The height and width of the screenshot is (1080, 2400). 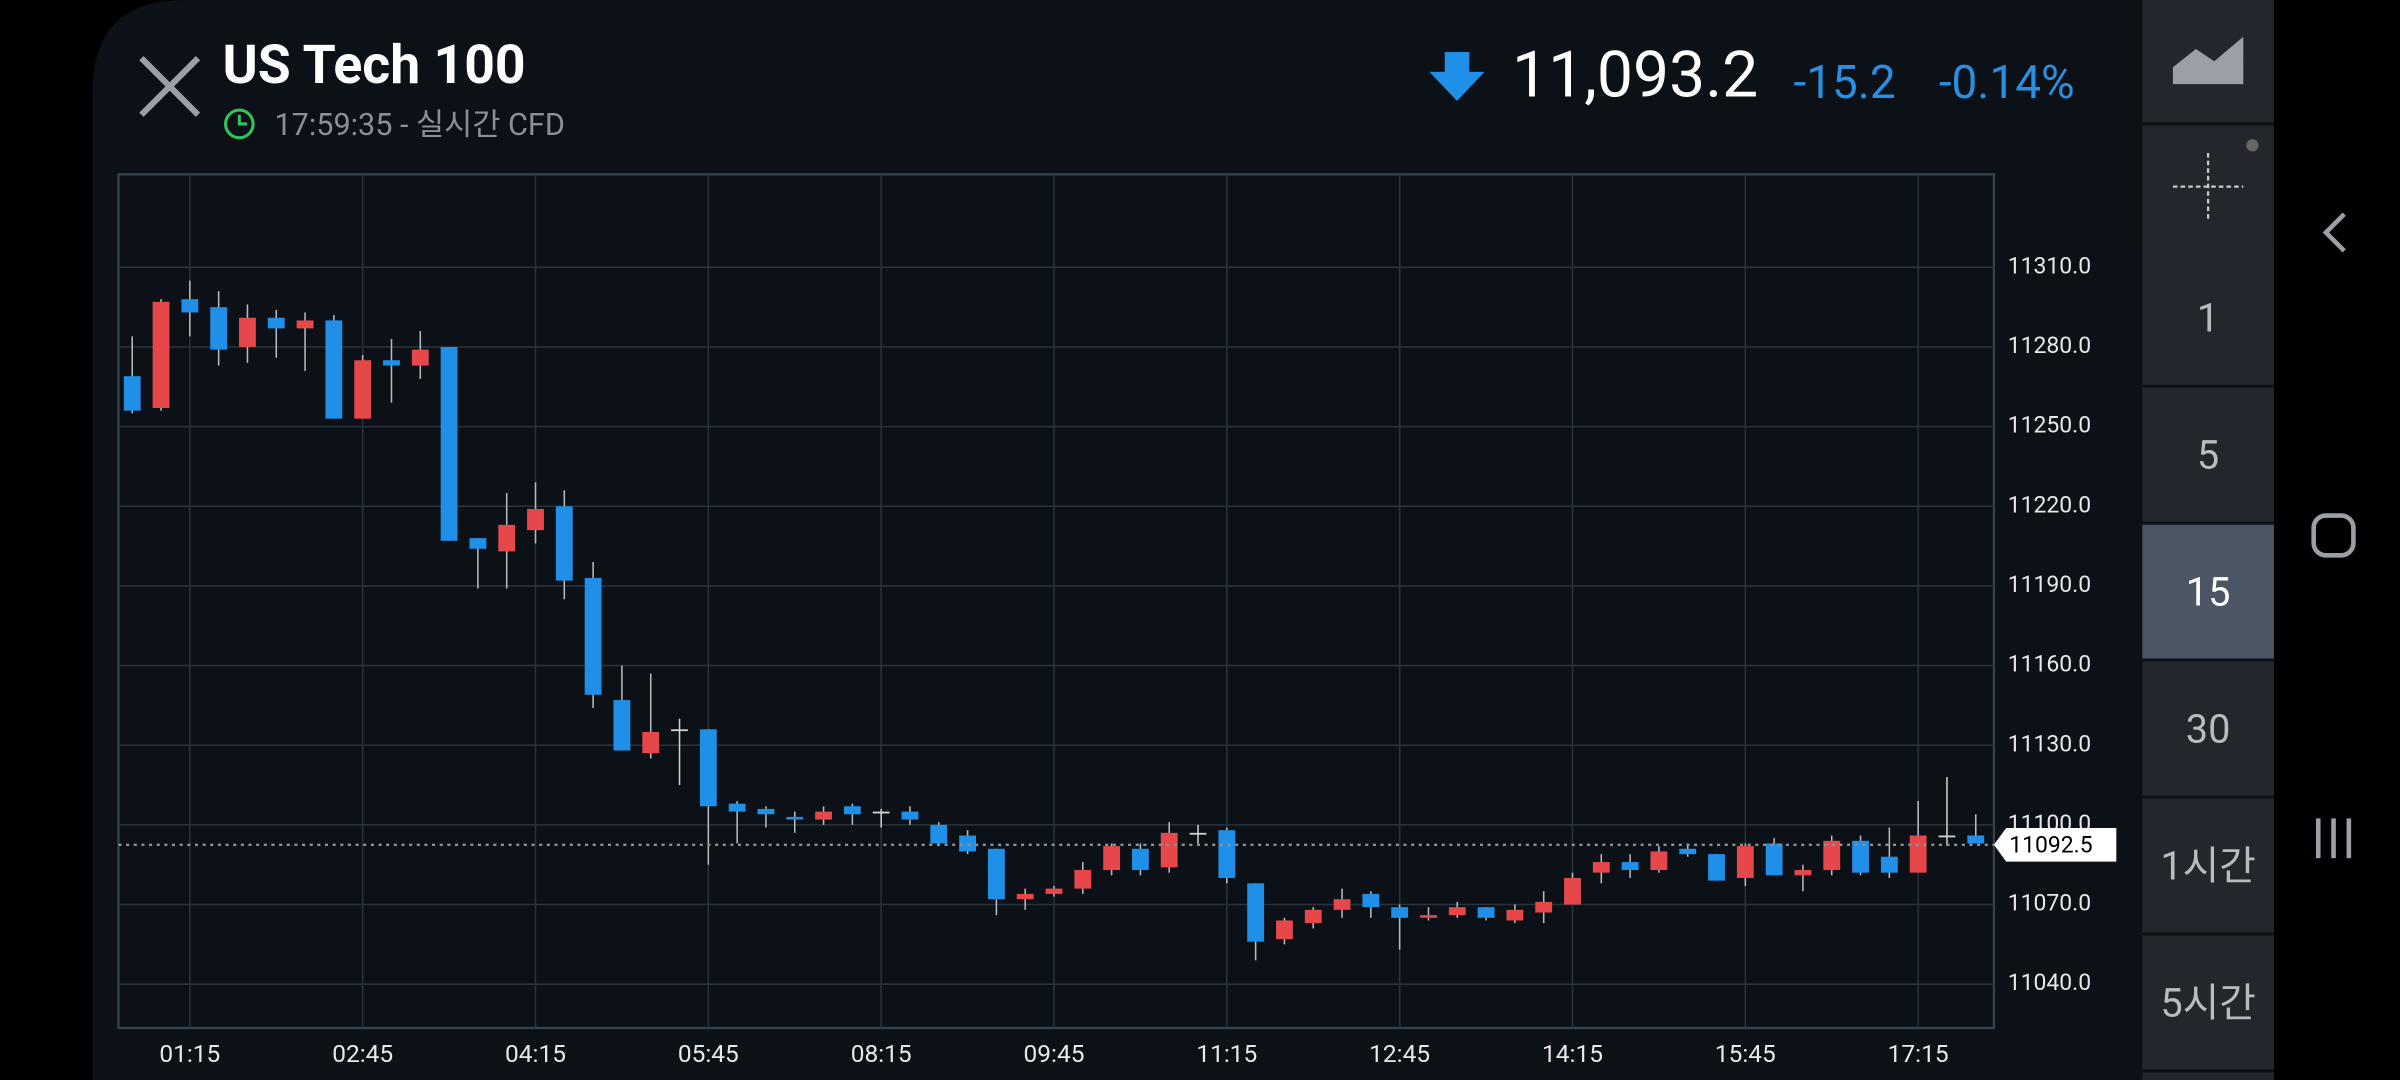 I want to click on x-tick-label: 01:15, so click(x=189, y=1053).